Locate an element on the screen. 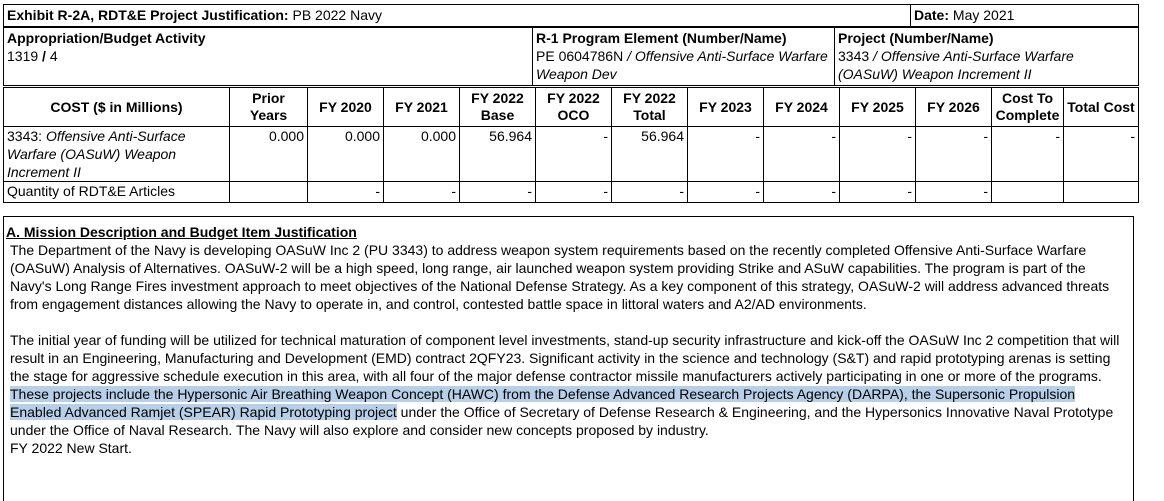 This screenshot has width=1164, height=501. cell-fy2023: - is located at coordinates (725, 154).